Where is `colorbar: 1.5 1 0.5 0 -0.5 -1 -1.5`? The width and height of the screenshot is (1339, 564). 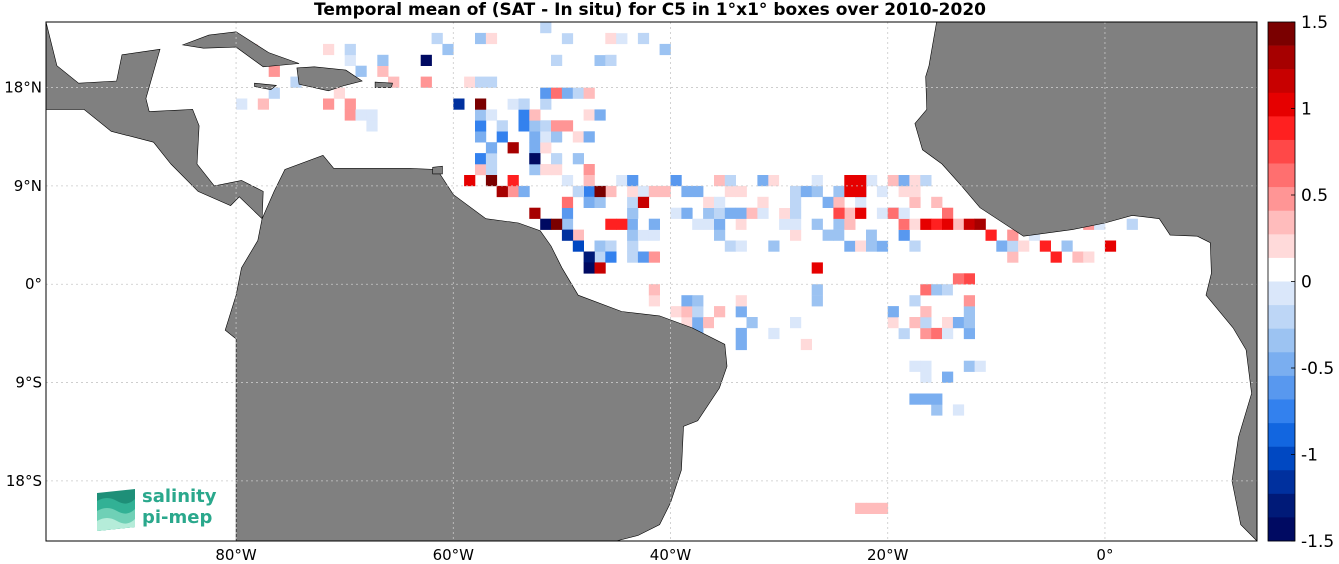 colorbar: 1.5 1 0.5 0 -0.5 -1 -1.5 is located at coordinates (1300, 282).